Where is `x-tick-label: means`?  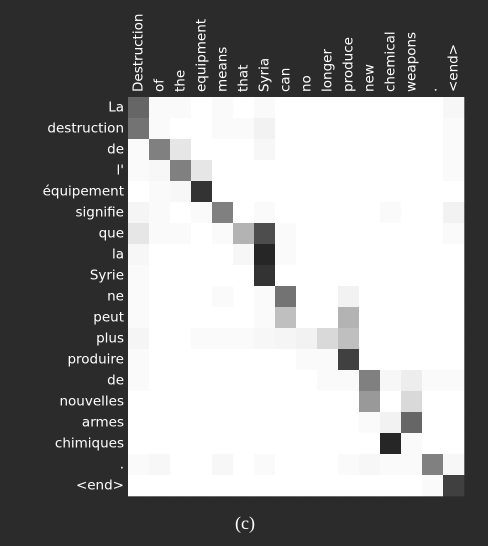
x-tick-label: means is located at coordinates (223, 69).